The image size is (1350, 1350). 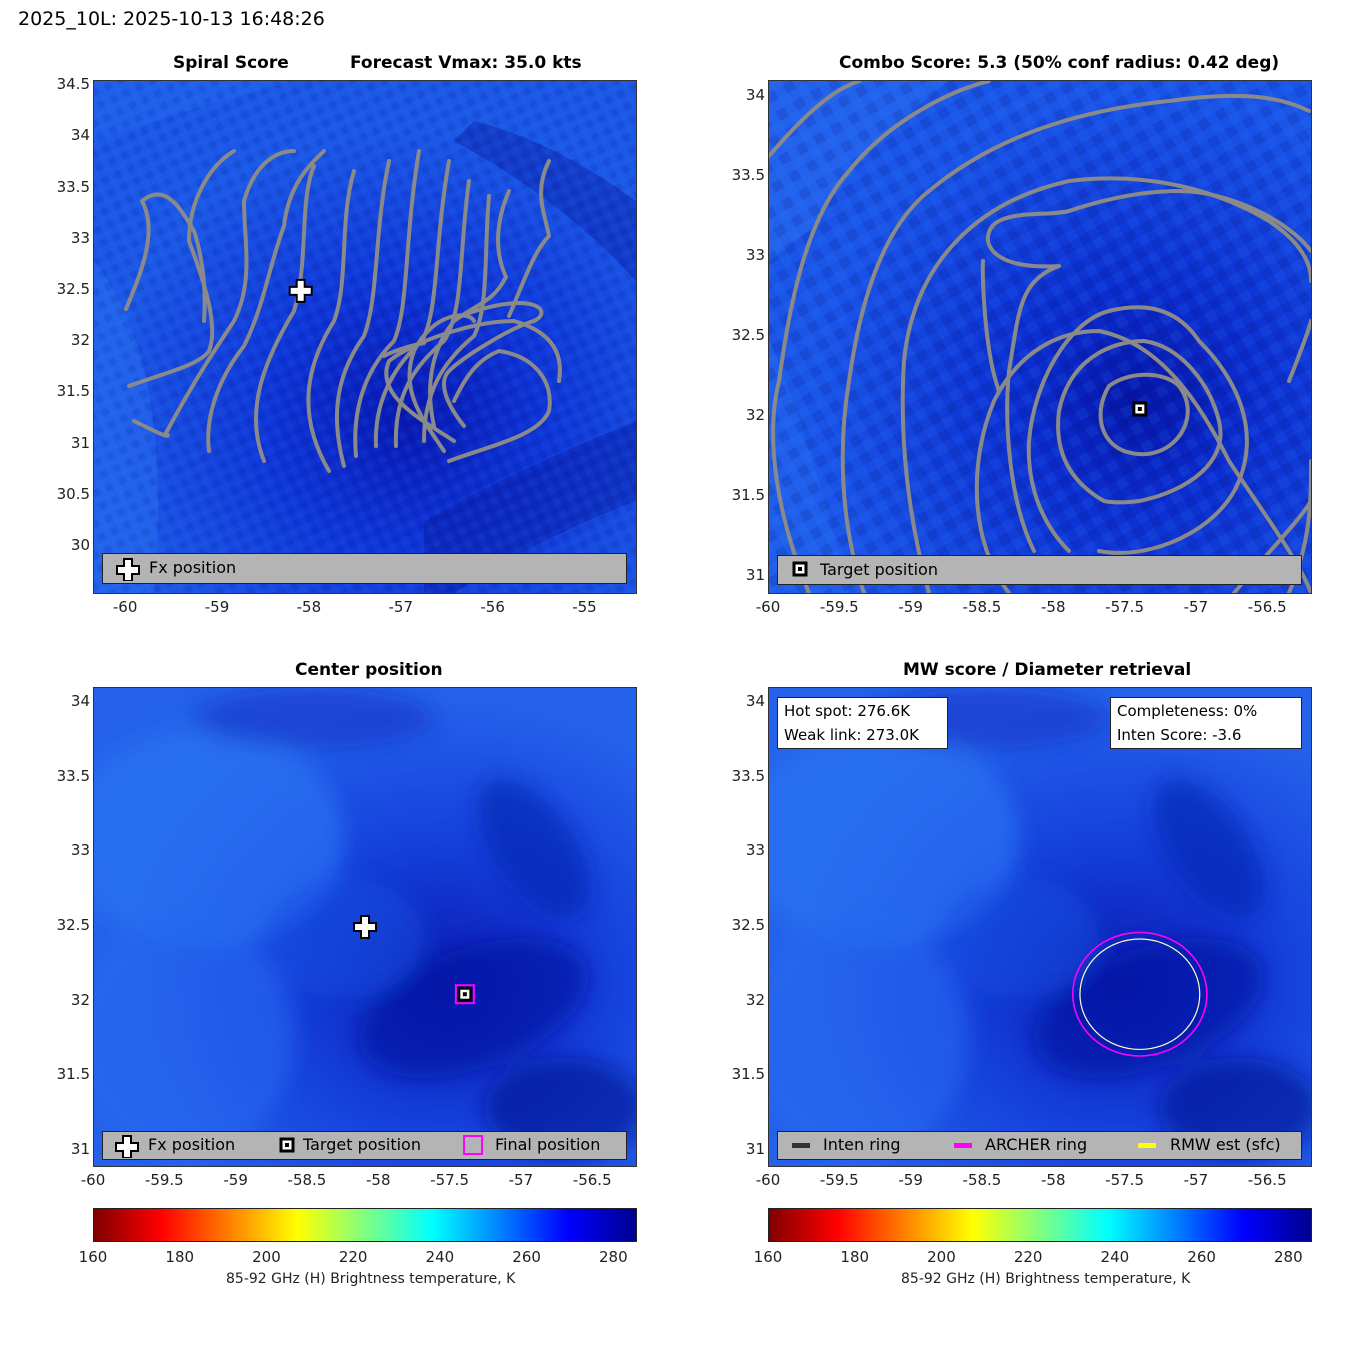 What do you see at coordinates (492, 607) in the screenshot?
I see `x-tick-label: -56` at bounding box center [492, 607].